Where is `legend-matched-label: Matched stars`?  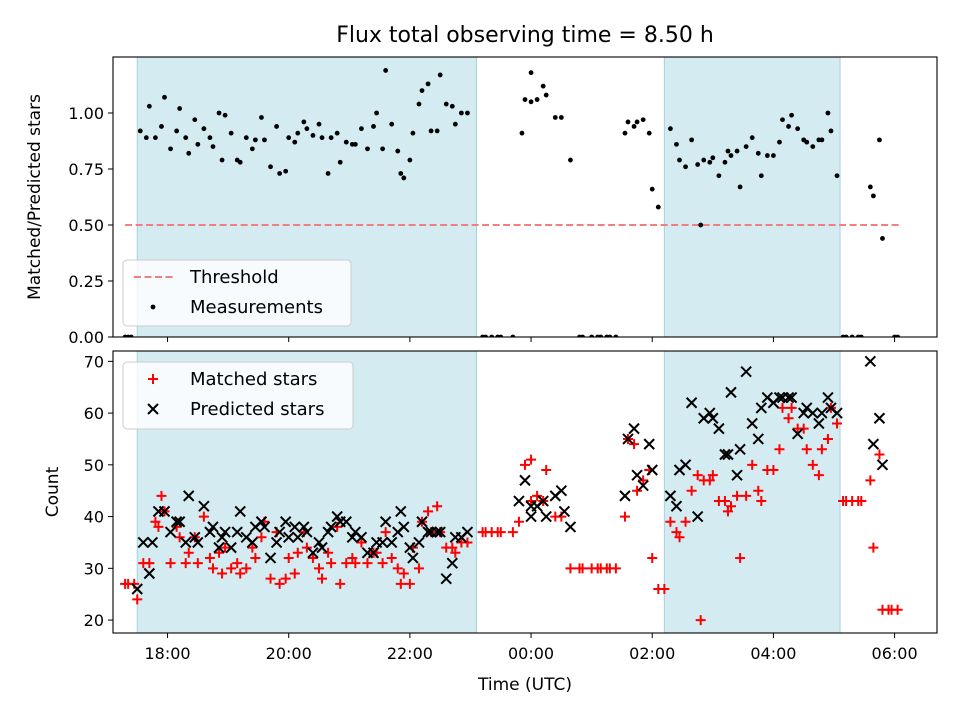
legend-matched-label: Matched stars is located at coordinates (253, 379).